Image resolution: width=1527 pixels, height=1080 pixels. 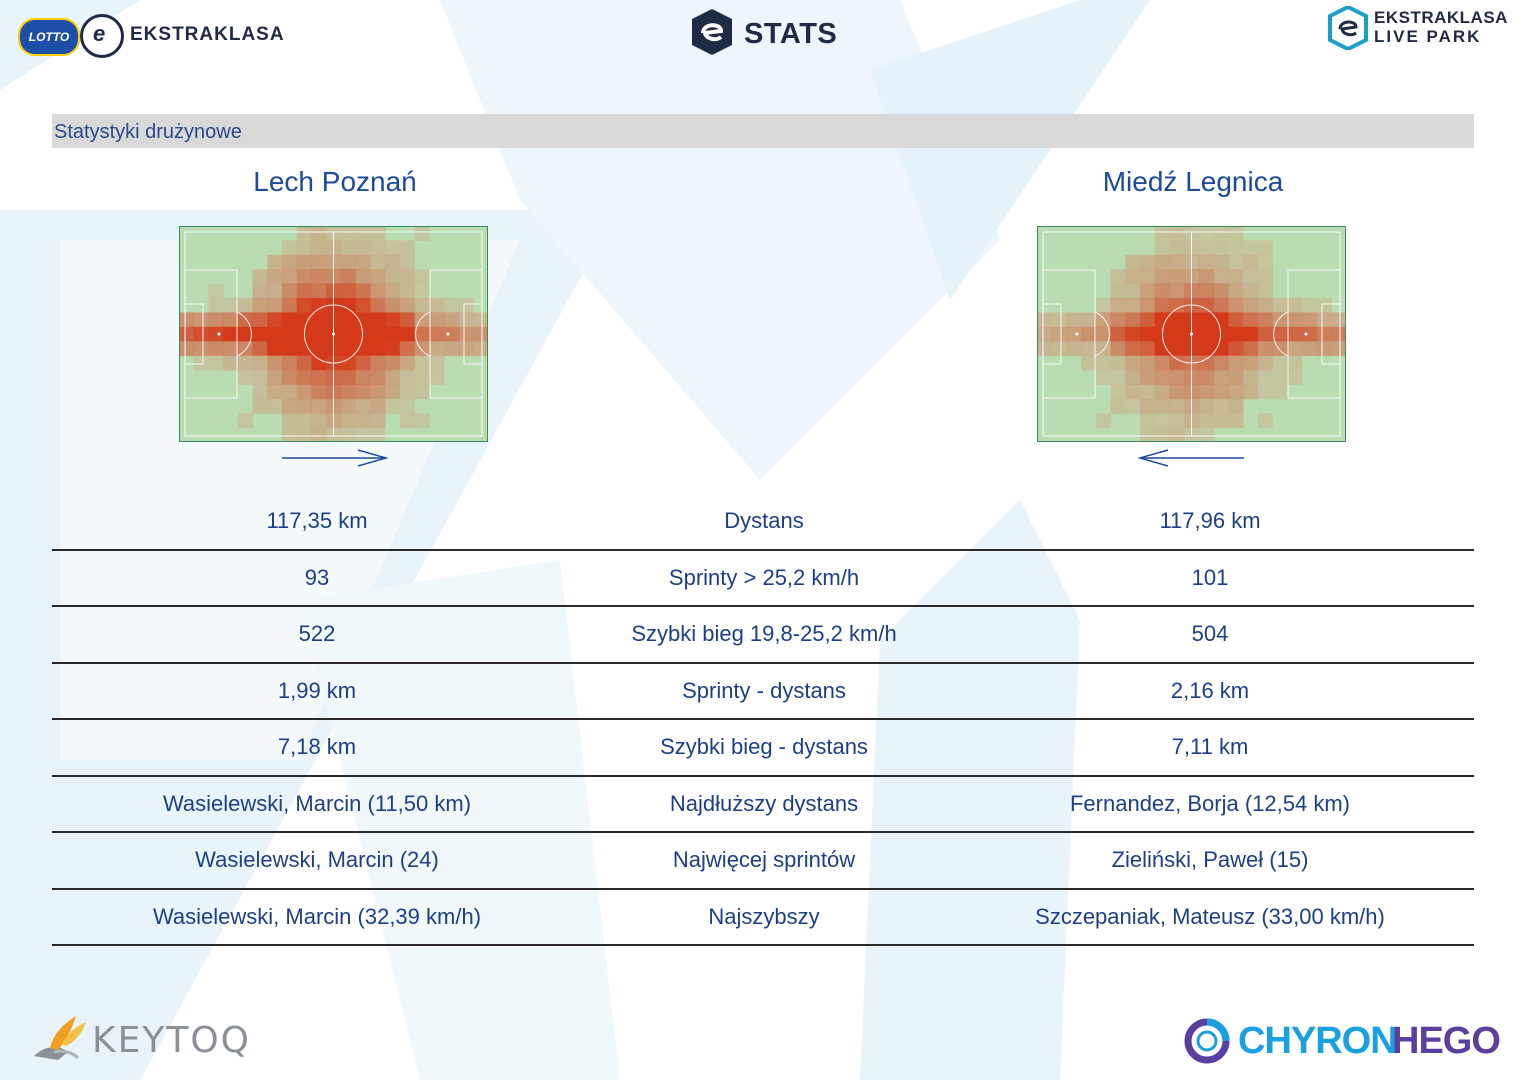 I want to click on chyronhego-logo-text-a: CHYRON, so click(x=1318, y=1041).